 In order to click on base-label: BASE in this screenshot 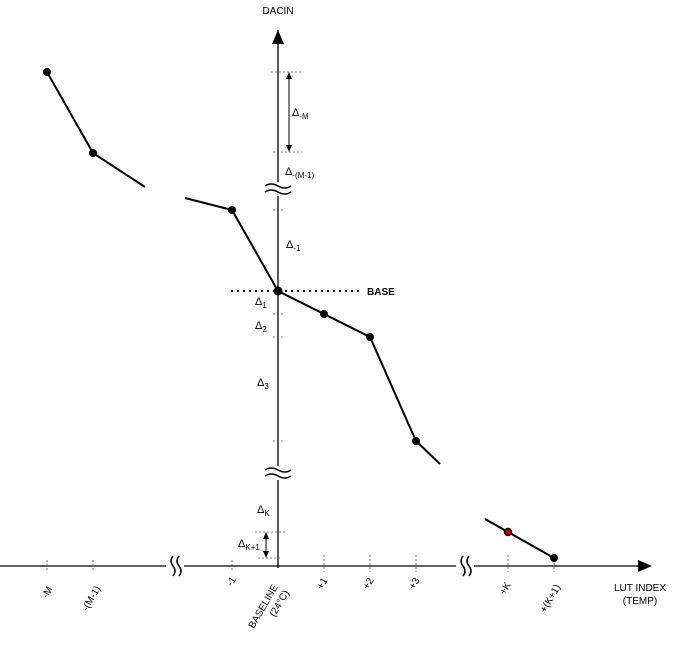, I will do `click(381, 292)`.